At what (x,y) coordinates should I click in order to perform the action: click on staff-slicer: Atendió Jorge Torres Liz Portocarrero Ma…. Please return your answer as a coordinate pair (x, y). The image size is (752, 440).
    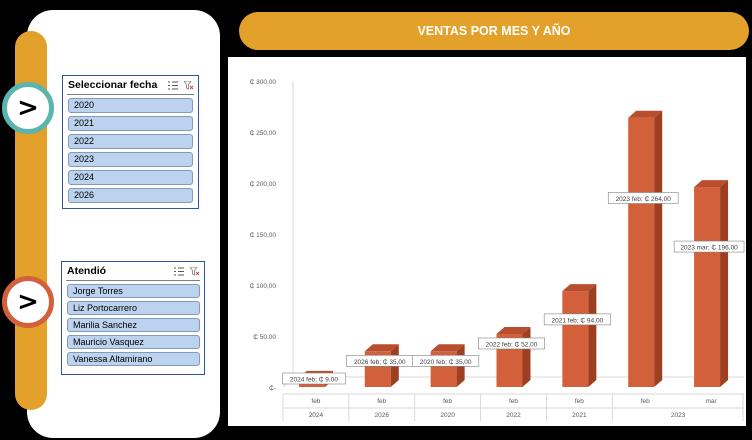
    Looking at the image, I should click on (133, 318).